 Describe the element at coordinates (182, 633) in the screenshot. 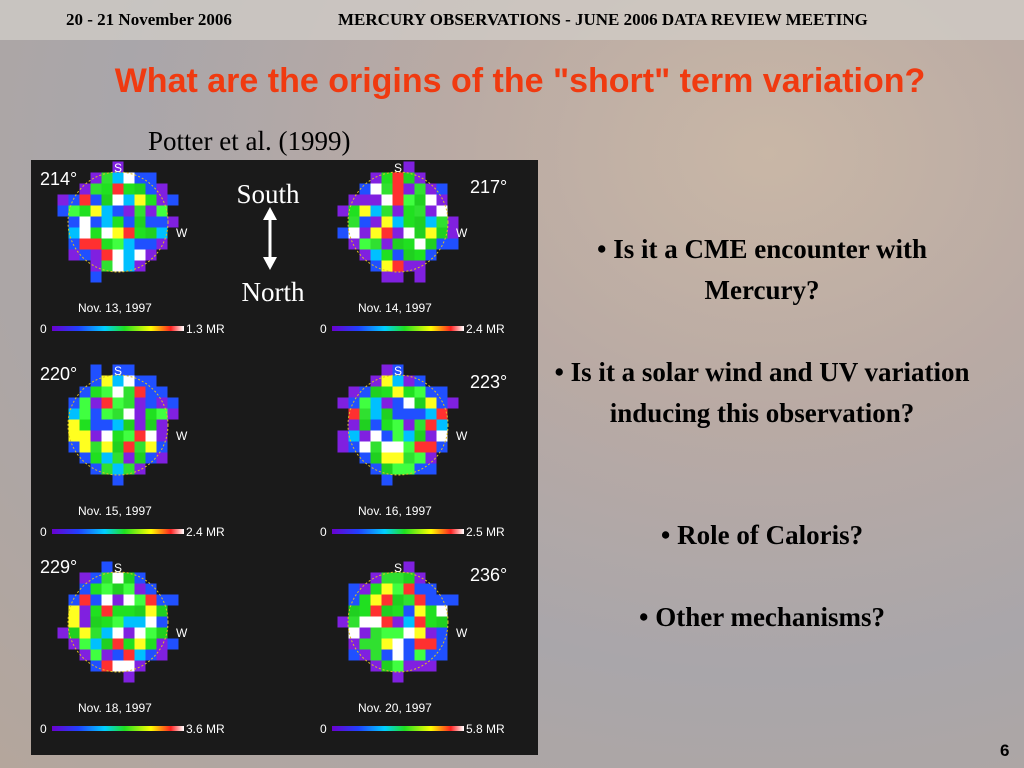

I see `west-label: W` at that location.